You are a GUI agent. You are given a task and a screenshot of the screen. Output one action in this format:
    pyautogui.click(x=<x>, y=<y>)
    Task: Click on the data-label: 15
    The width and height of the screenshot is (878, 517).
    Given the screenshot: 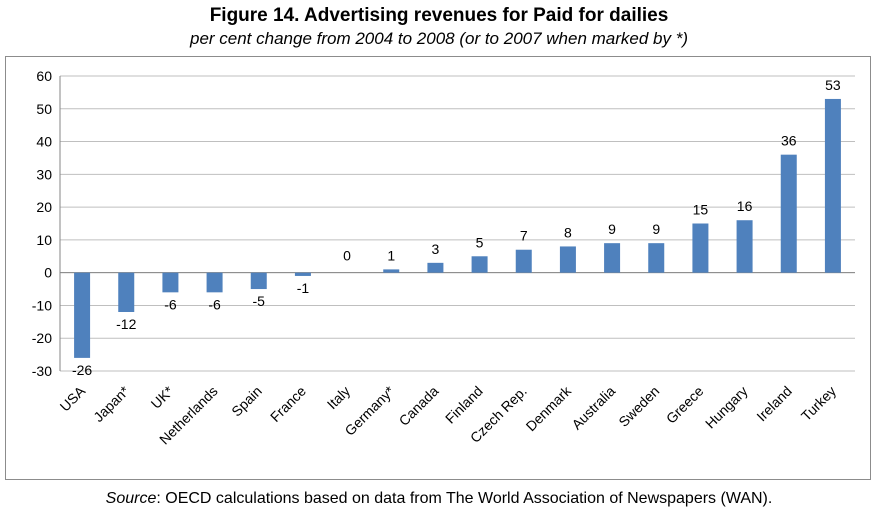 What is the action you would take?
    pyautogui.click(x=701, y=210)
    